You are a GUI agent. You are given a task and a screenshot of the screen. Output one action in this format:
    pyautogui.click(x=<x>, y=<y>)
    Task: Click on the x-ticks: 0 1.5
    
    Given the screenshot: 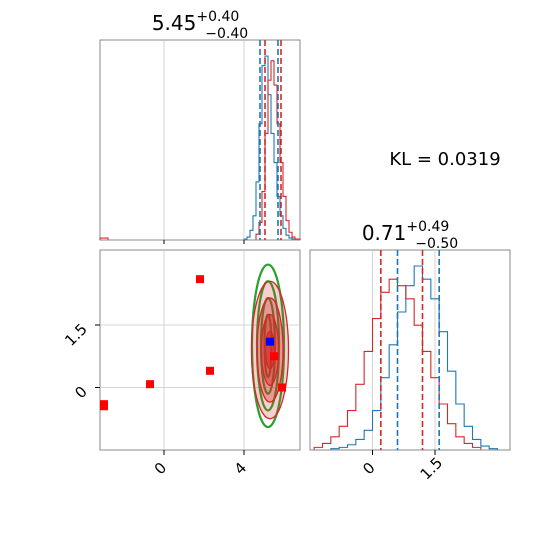 What is the action you would take?
    pyautogui.click(x=402, y=466)
    